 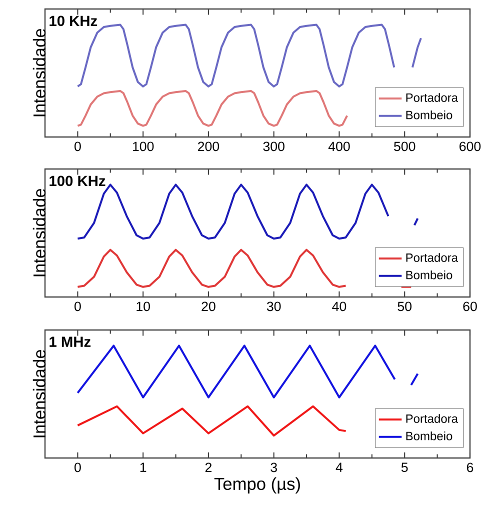 I want to click on x-tick-label: 3, so click(x=273, y=467).